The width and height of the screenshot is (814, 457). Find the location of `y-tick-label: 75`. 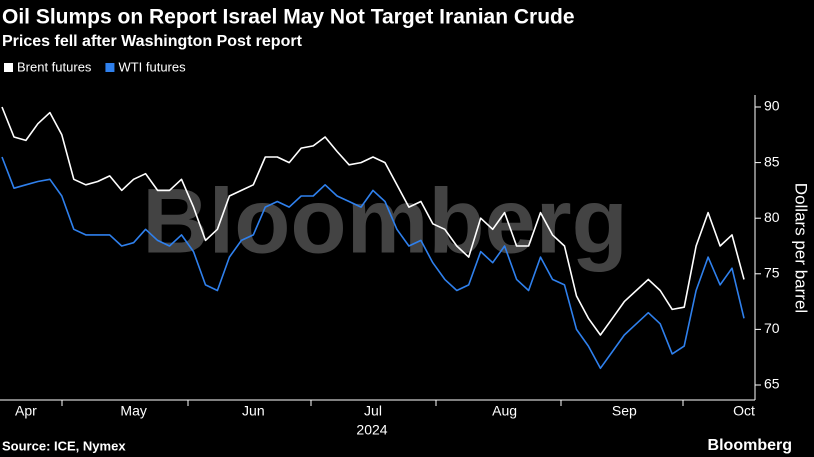

y-tick-label: 75 is located at coordinates (772, 272).